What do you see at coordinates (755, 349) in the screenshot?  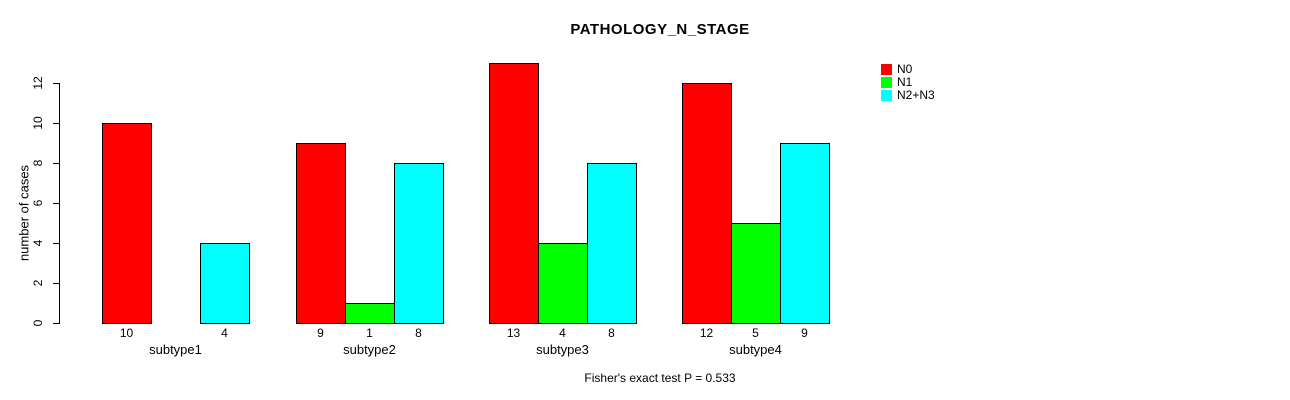 I see `x-category-label-subtype4: subtype4` at bounding box center [755, 349].